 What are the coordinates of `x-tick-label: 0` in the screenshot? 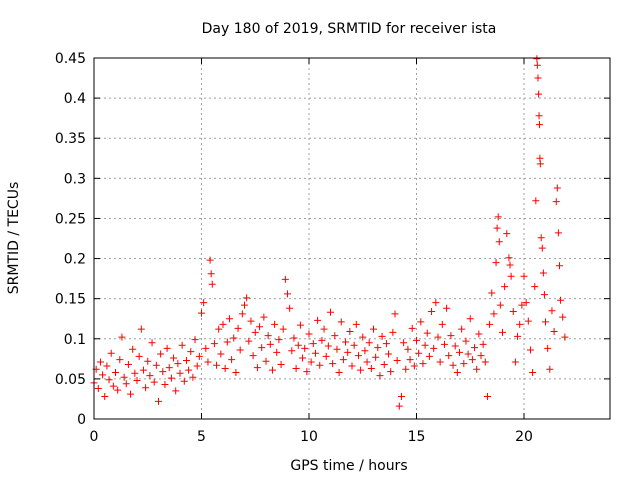 It's located at (94, 437).